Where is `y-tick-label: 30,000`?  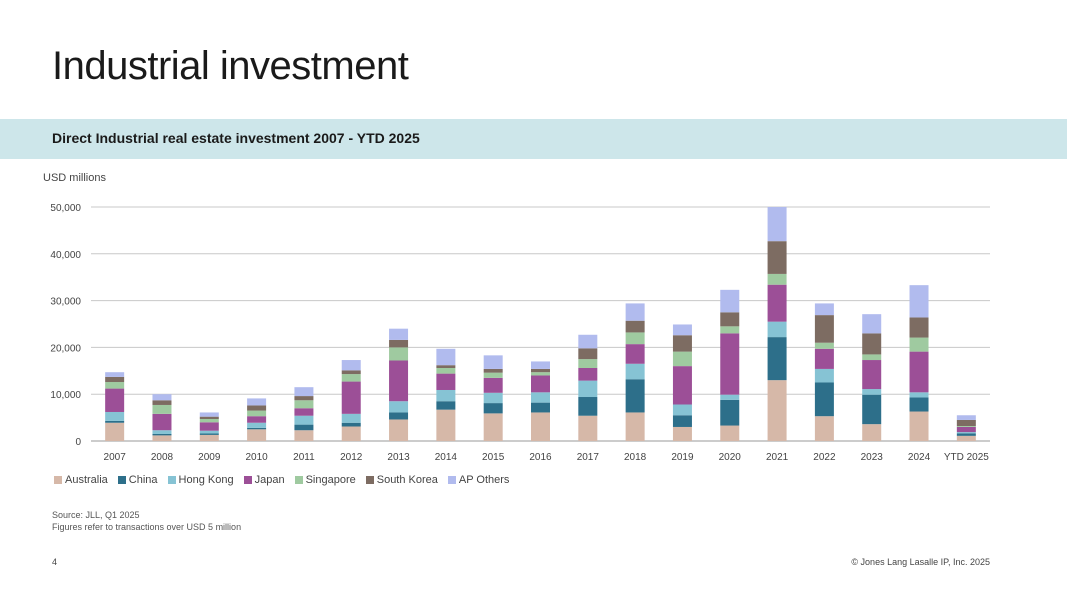 y-tick-label: 30,000 is located at coordinates (65, 302).